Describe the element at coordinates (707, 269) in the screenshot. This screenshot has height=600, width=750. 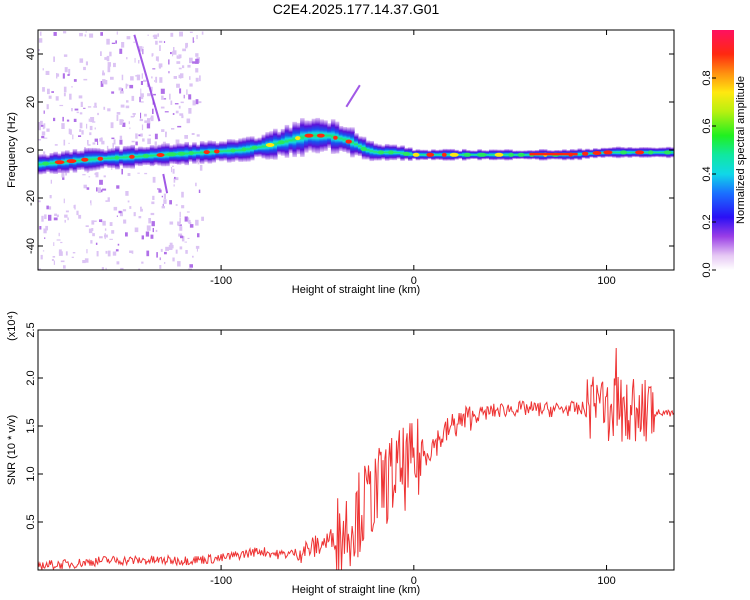
I see `colorbar-tick-label: 0.0` at that location.